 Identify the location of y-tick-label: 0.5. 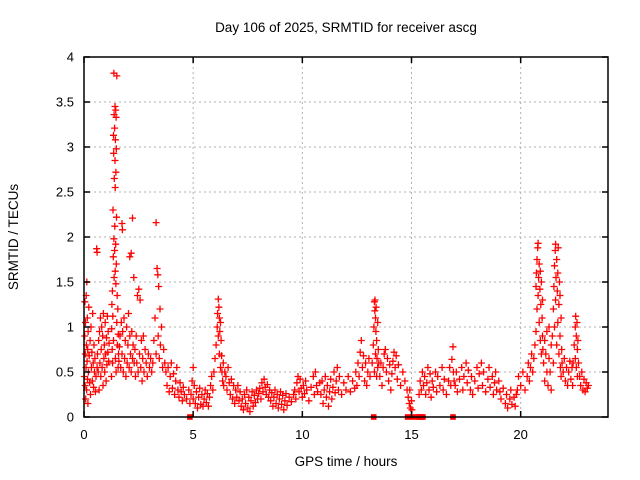
(65, 372).